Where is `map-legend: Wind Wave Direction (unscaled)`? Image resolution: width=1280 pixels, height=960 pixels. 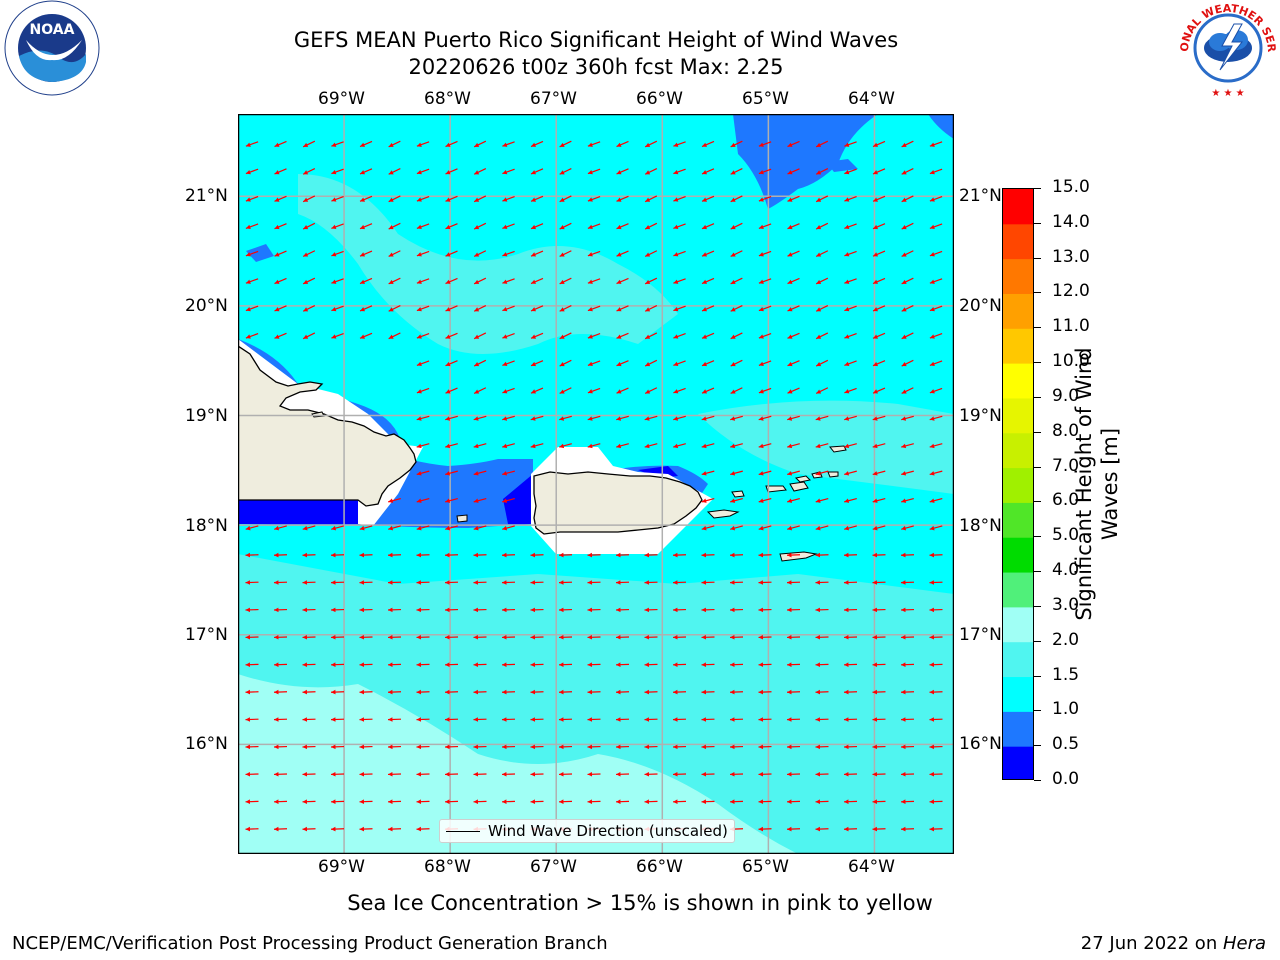
map-legend: Wind Wave Direction (unscaled) is located at coordinates (587, 831).